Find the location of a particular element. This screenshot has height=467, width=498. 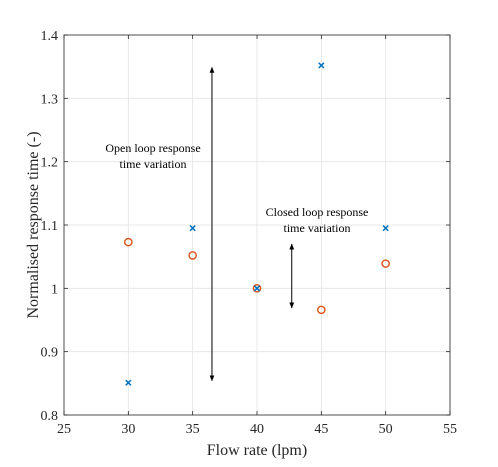

annotation-text: Closed loop response is located at coordinates (317, 212).